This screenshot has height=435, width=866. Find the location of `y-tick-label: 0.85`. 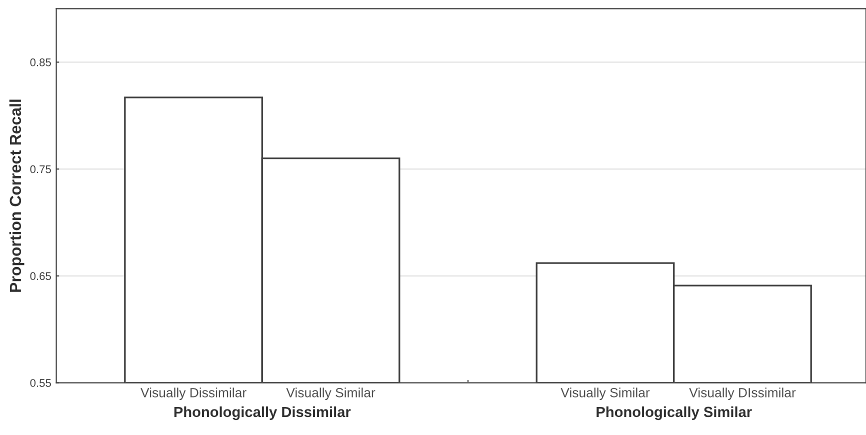

y-tick-label: 0.85 is located at coordinates (40, 62).